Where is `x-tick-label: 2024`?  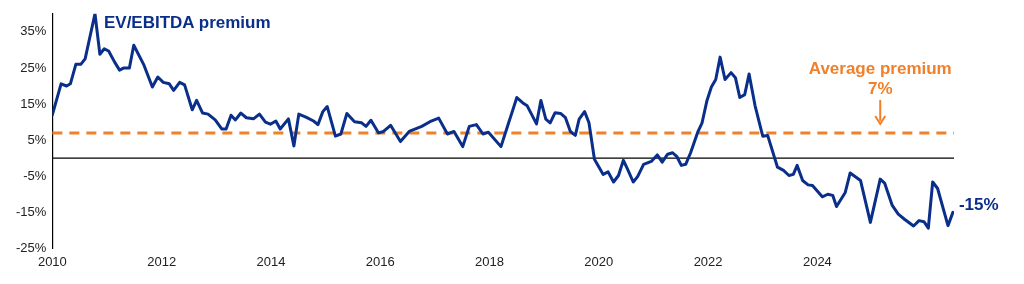
x-tick-label: 2024 is located at coordinates (817, 261).